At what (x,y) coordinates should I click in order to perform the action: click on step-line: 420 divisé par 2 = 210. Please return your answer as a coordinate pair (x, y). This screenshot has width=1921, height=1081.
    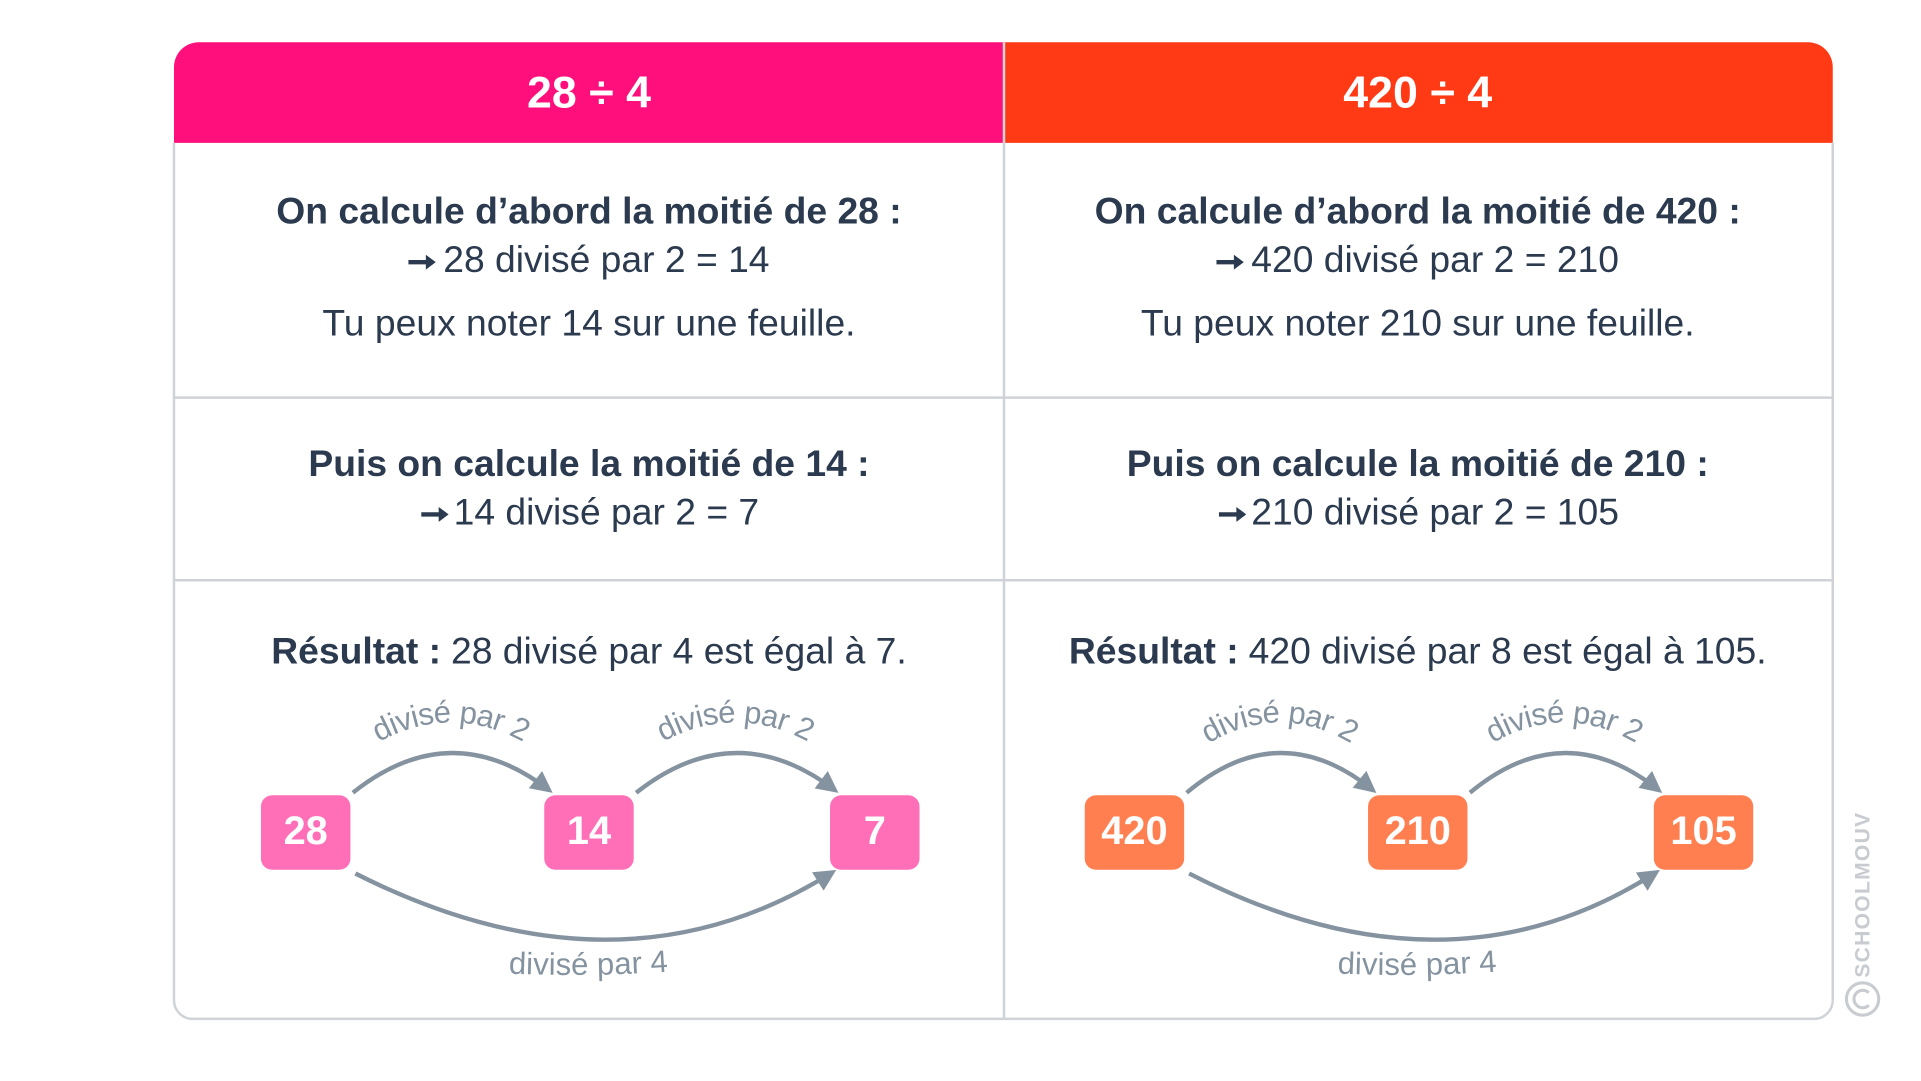
    Looking at the image, I should click on (1435, 259).